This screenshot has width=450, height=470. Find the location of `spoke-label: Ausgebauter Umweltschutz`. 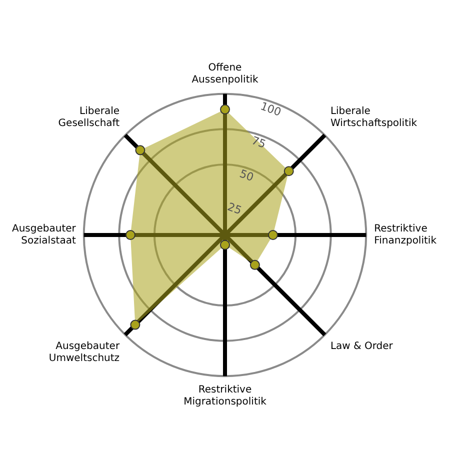

spoke-label: Ausgebauter Umweltschutz is located at coordinates (84, 352).